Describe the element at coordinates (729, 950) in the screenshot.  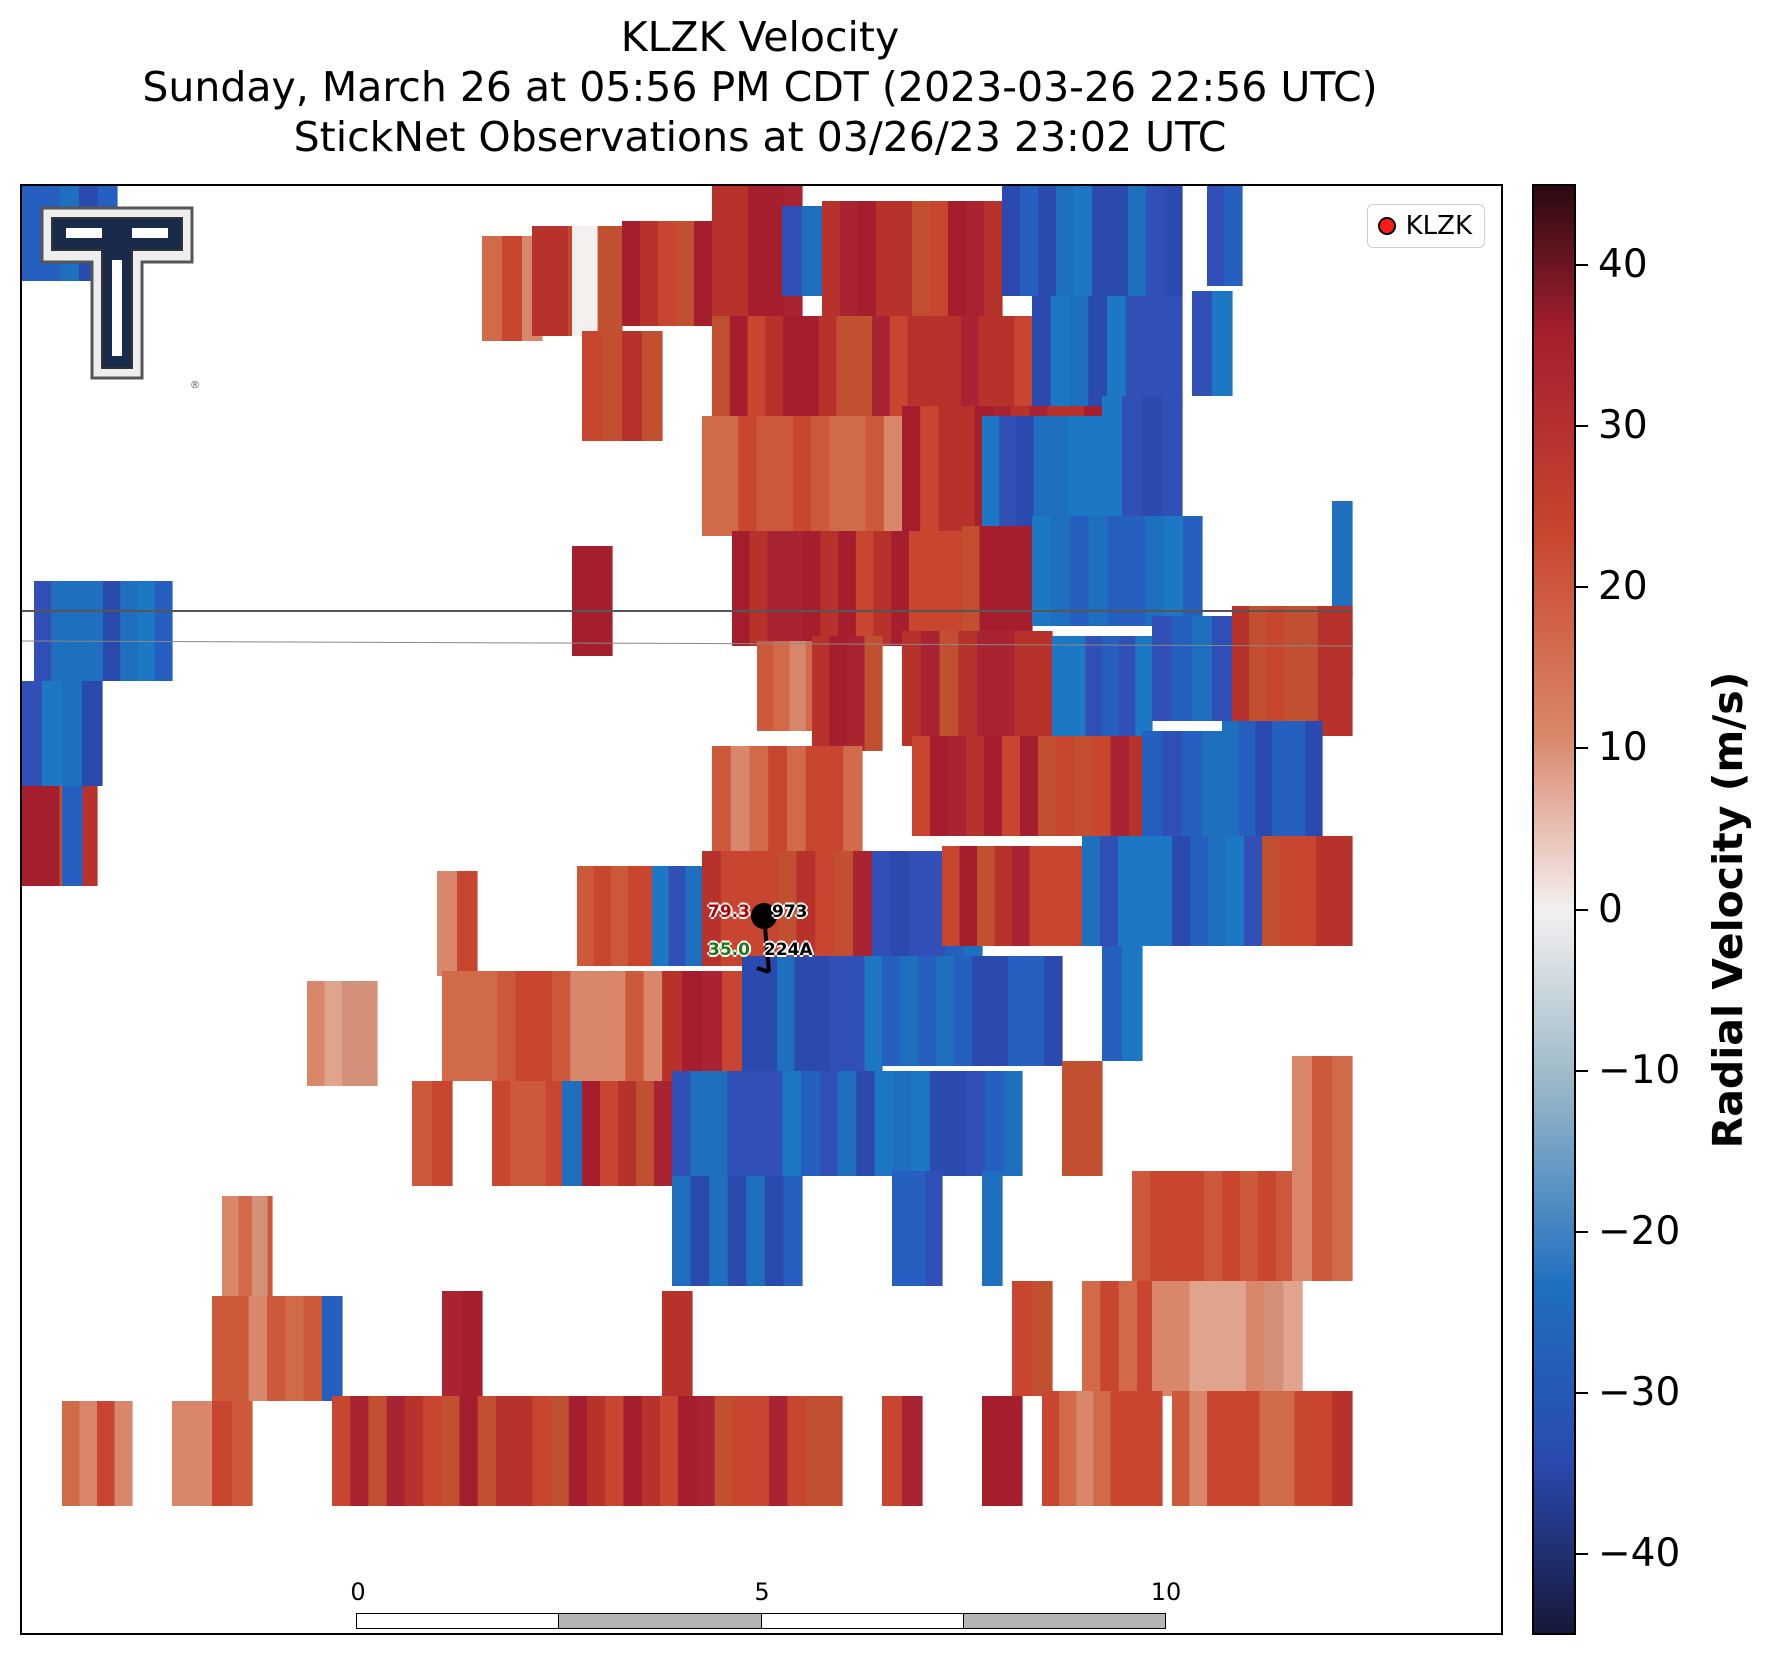
I see `station-dewpoint: 35.0` at that location.